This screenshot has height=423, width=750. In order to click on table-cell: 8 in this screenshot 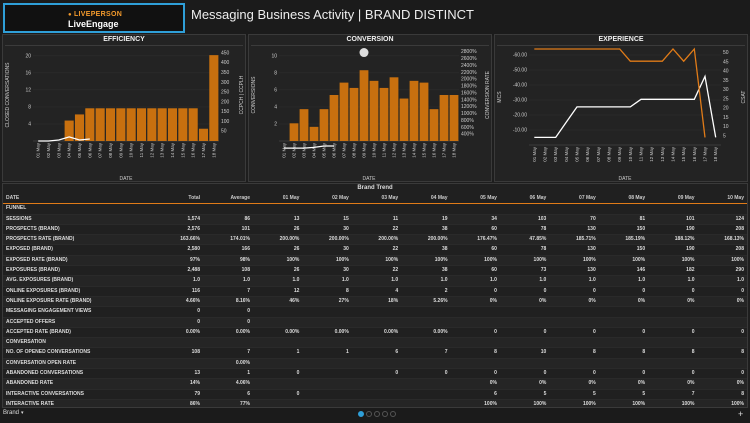, I will do `click(574, 353)`.